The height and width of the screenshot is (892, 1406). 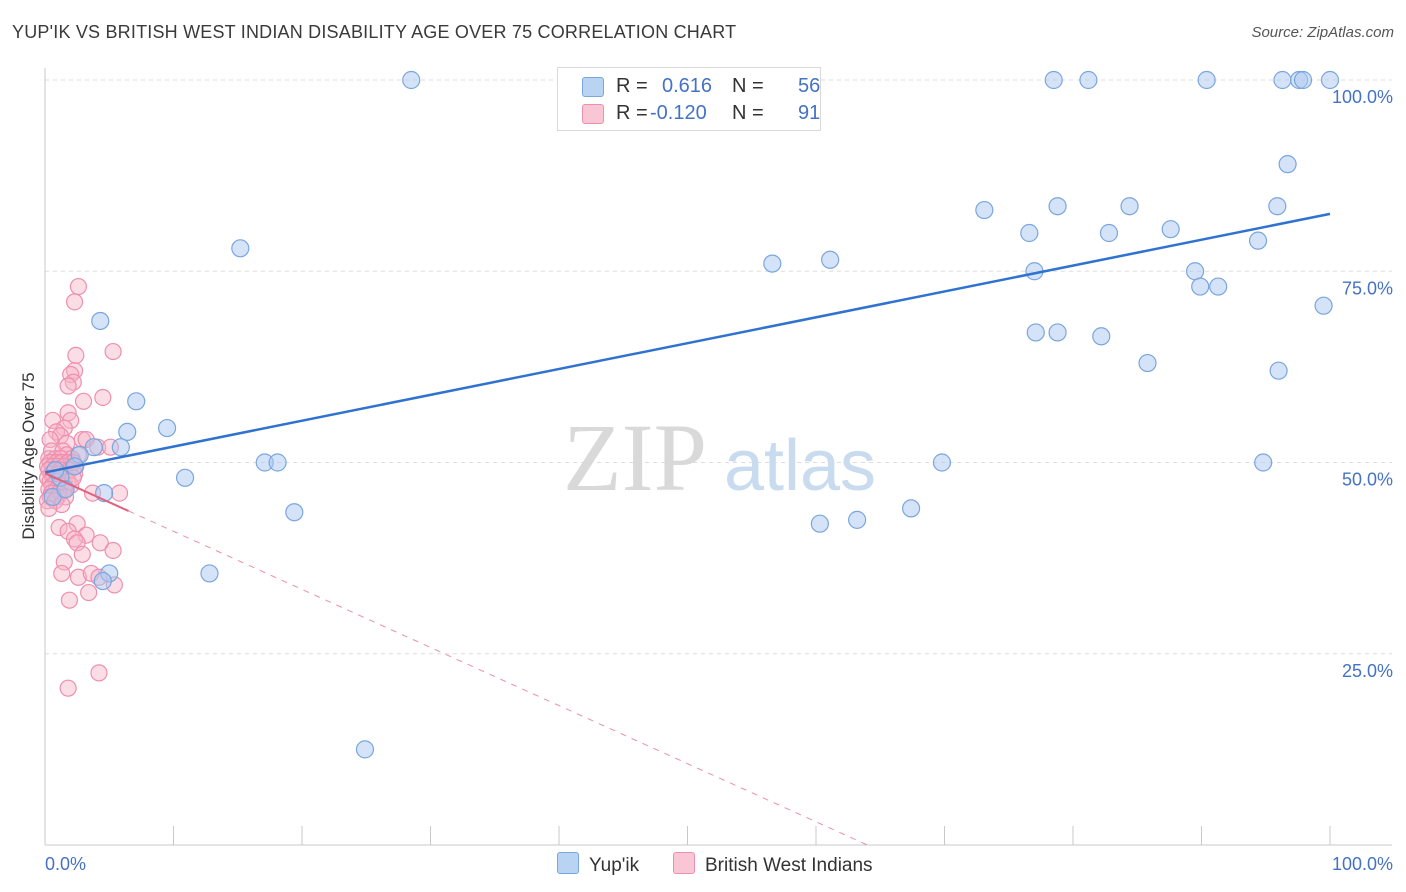 What do you see at coordinates (1362, 97) in the screenshot?
I see `y-tick-label: 100.0%` at bounding box center [1362, 97].